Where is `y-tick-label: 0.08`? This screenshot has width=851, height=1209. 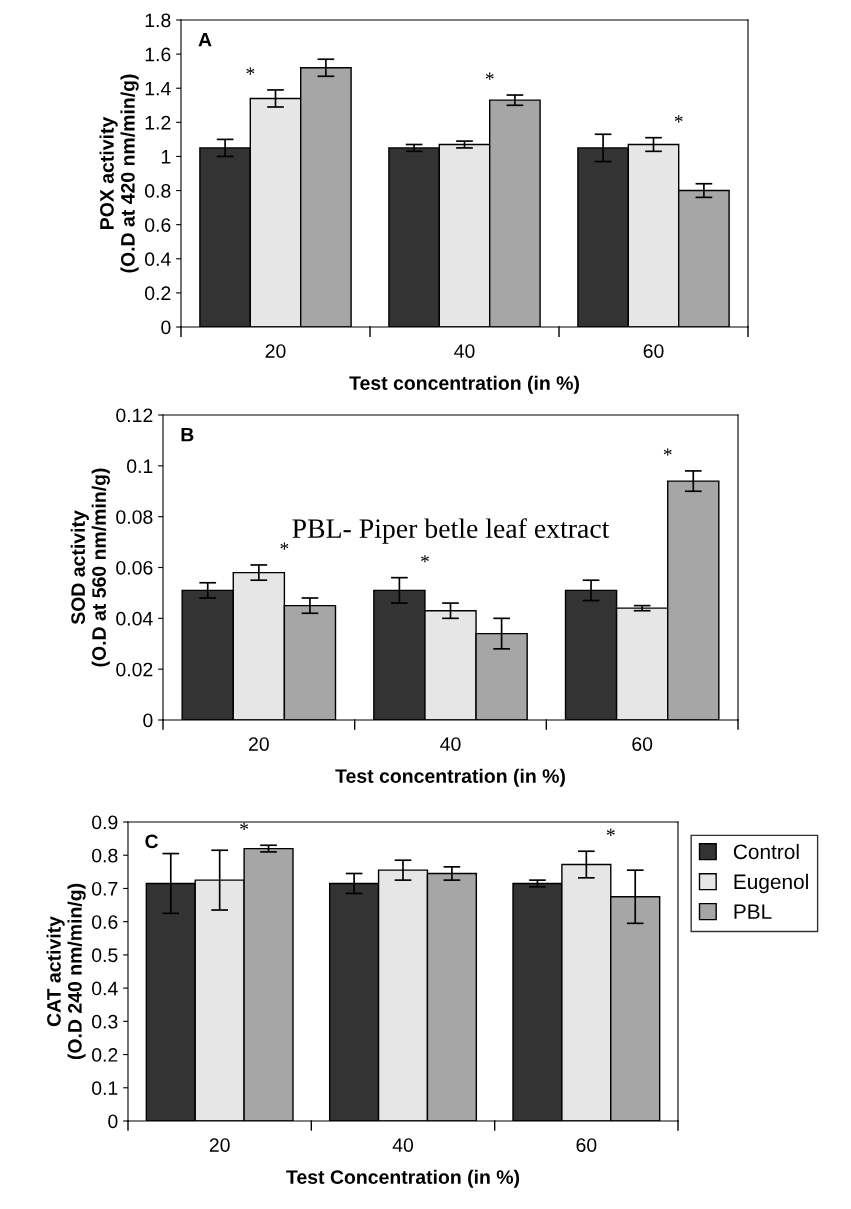 y-tick-label: 0.08 is located at coordinates (134, 517).